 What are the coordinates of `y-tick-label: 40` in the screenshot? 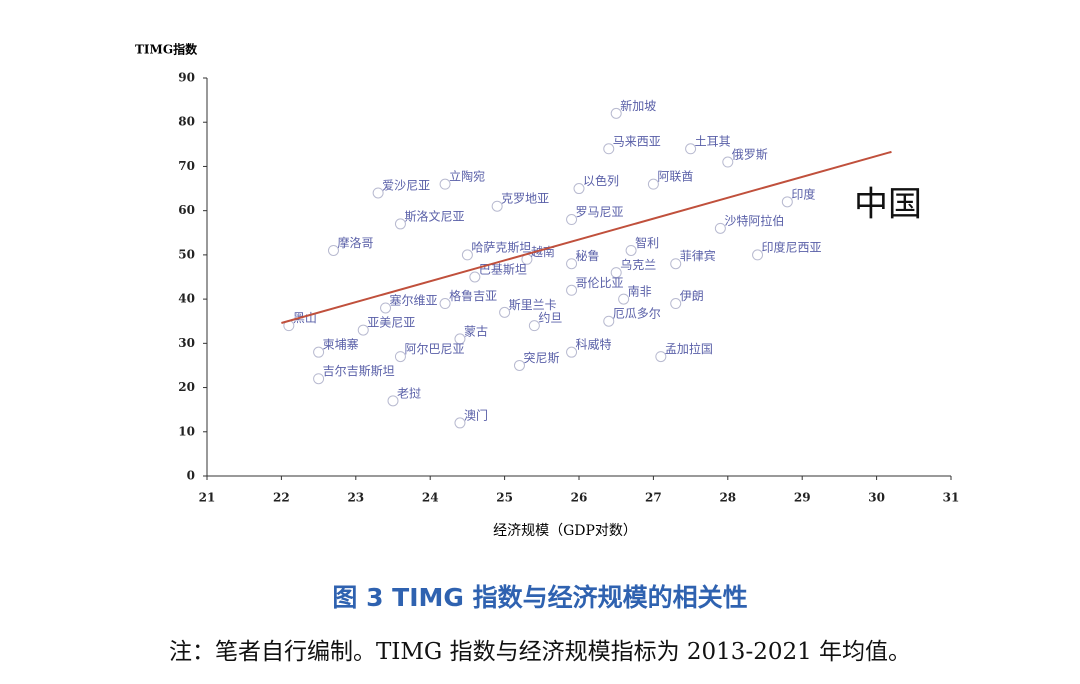 It's located at (186, 299).